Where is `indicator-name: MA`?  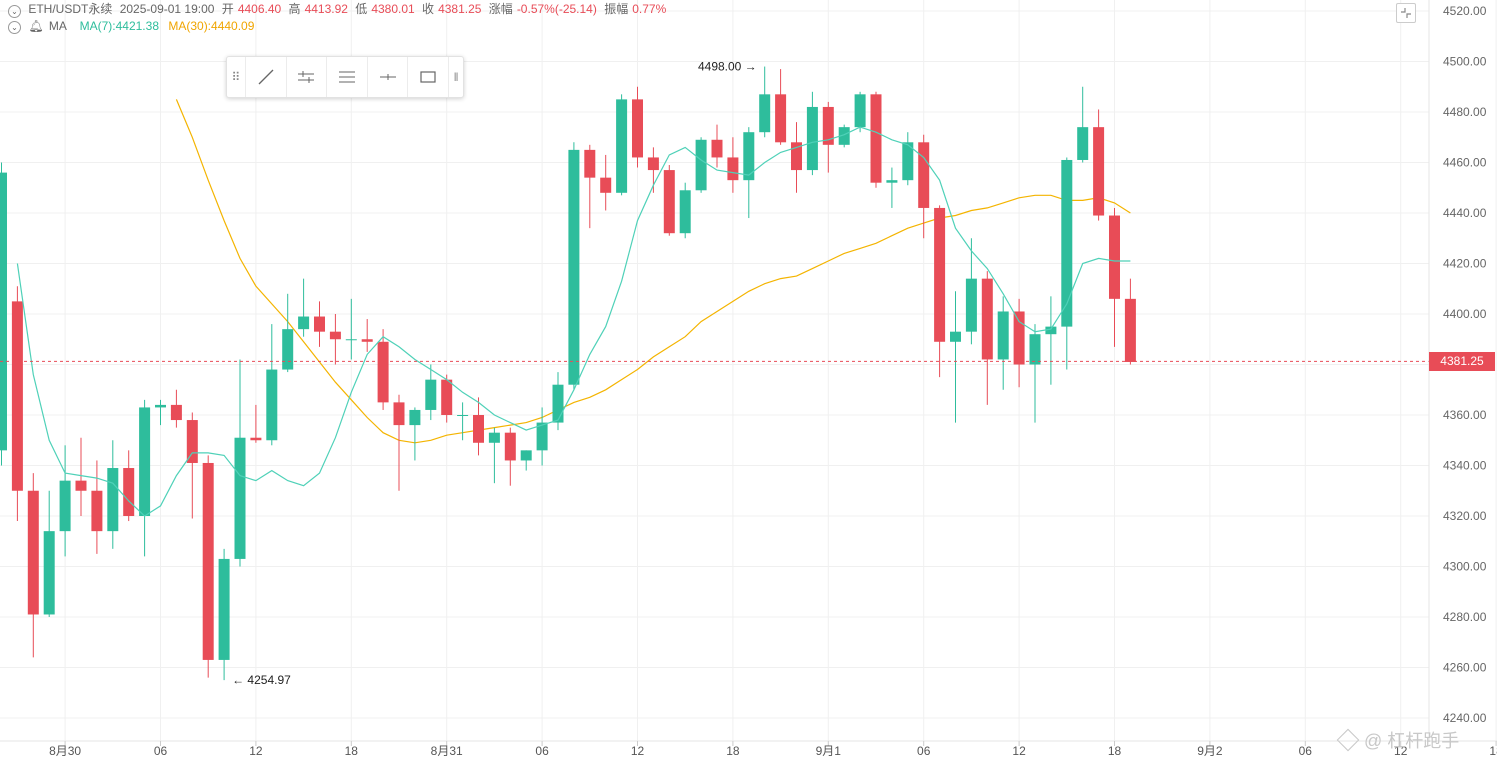 indicator-name: MA is located at coordinates (57, 26).